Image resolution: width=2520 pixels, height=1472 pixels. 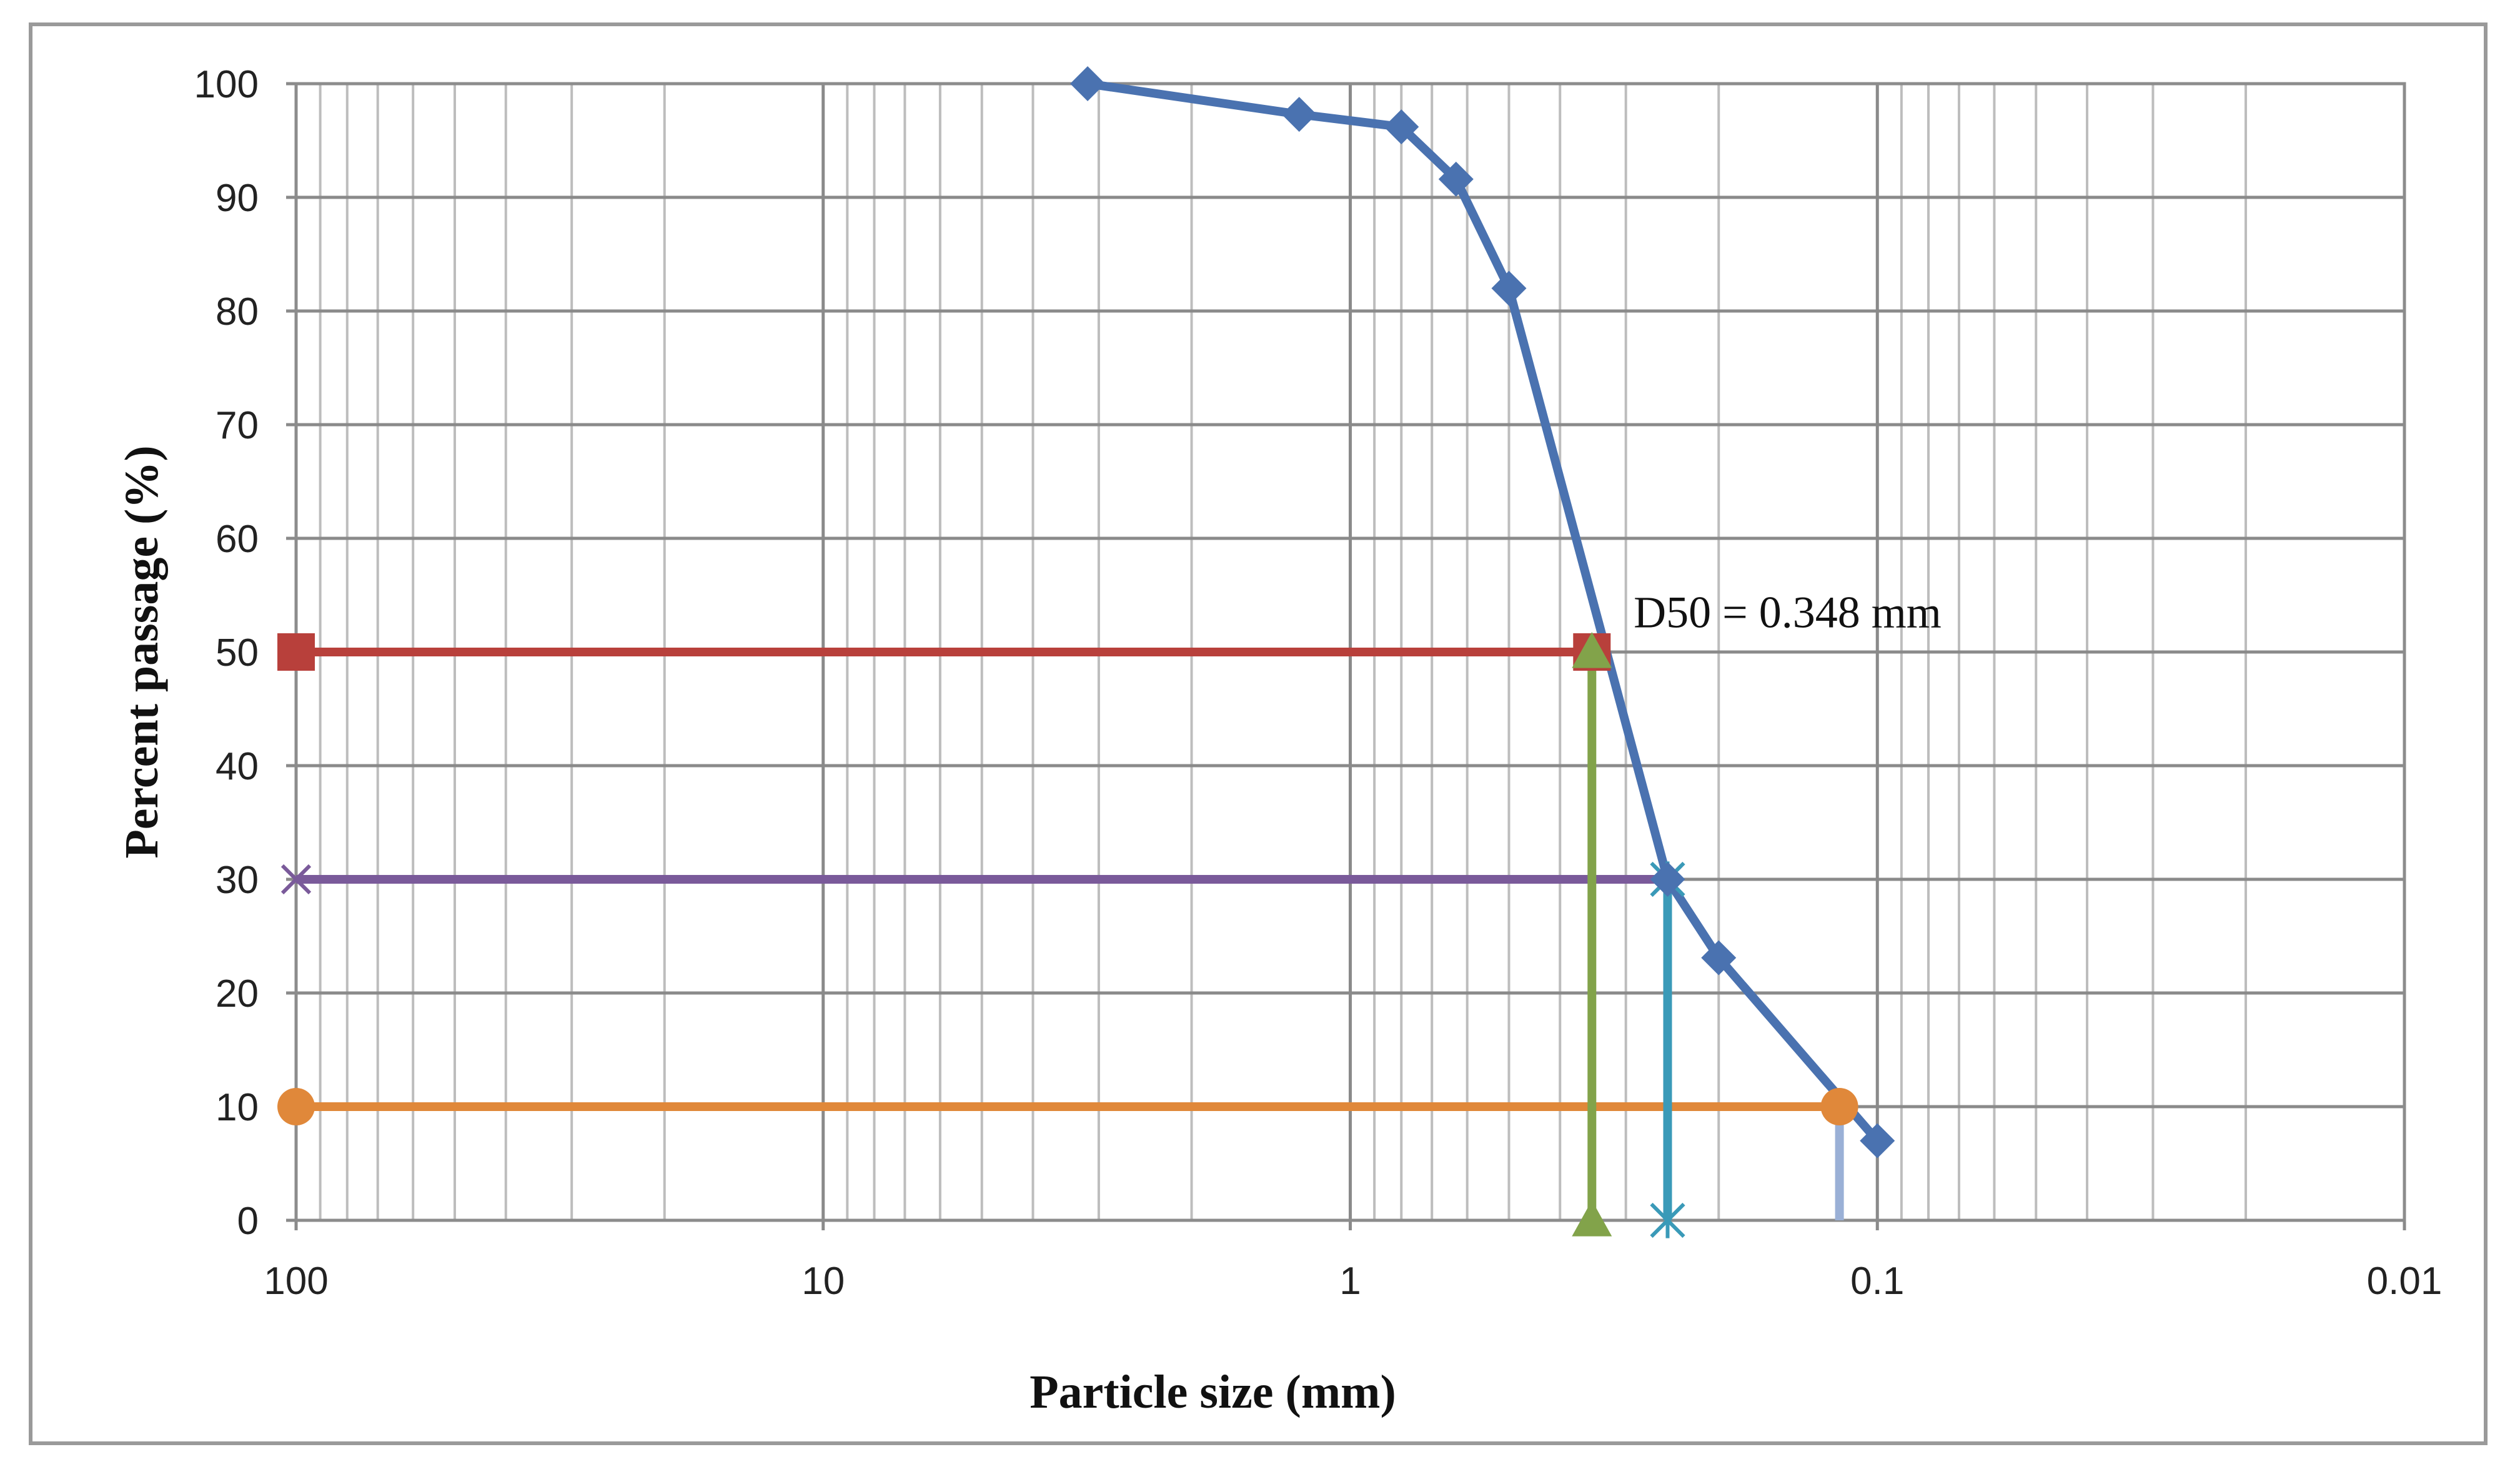 I want to click on y-tick-label: 80, so click(x=238, y=311).